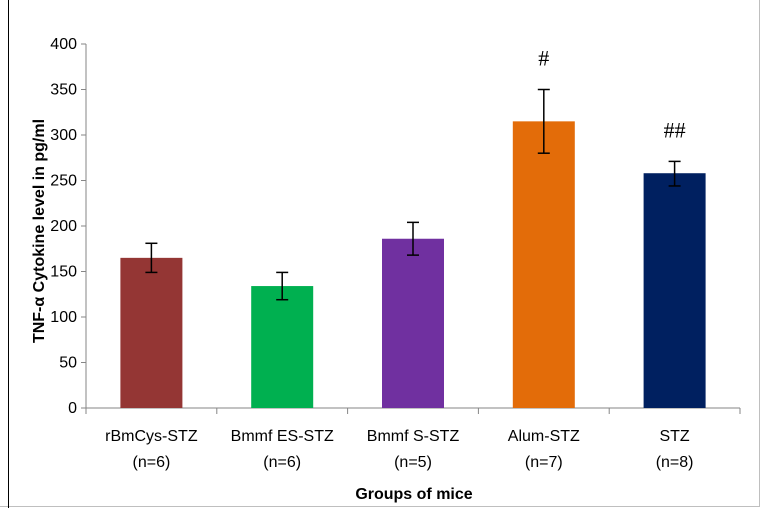 The image size is (761, 508). Describe the element at coordinates (413, 494) in the screenshot. I see `x-axis-title: Groups of mice` at that location.